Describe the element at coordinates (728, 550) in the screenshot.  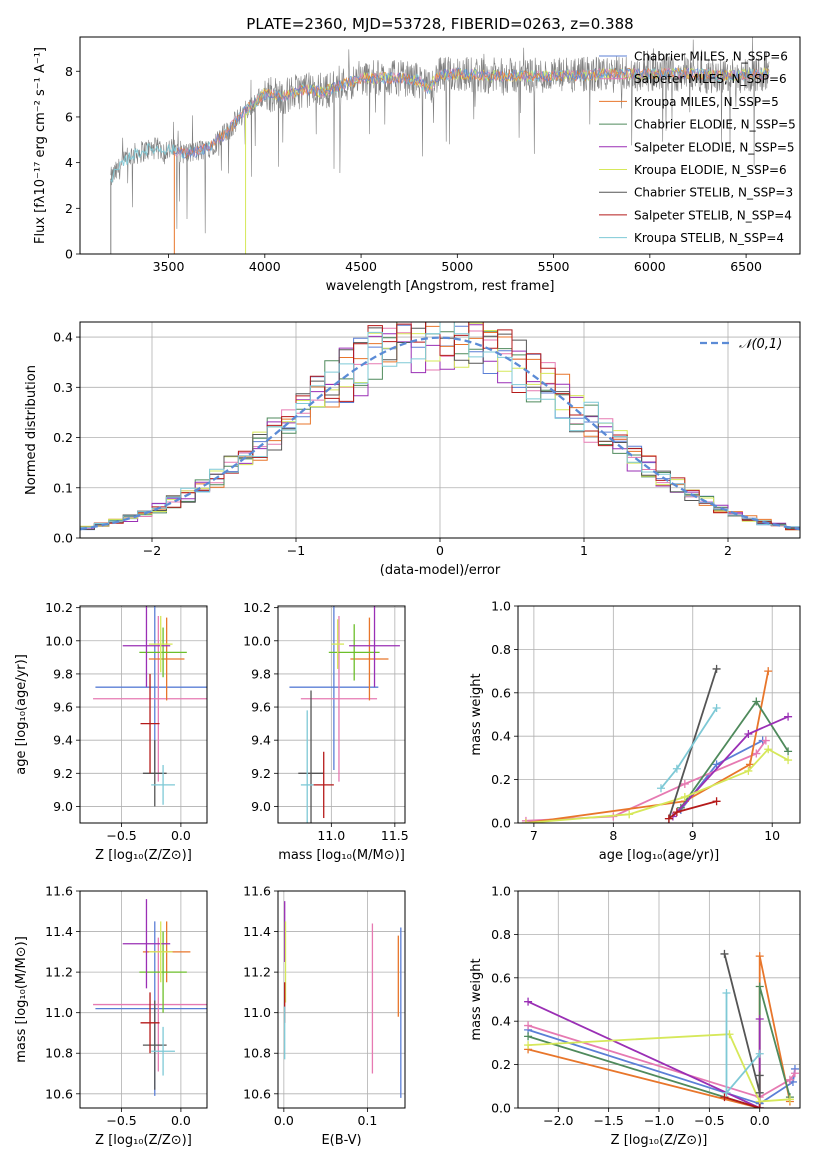
I see `x-tick-label: 2` at that location.